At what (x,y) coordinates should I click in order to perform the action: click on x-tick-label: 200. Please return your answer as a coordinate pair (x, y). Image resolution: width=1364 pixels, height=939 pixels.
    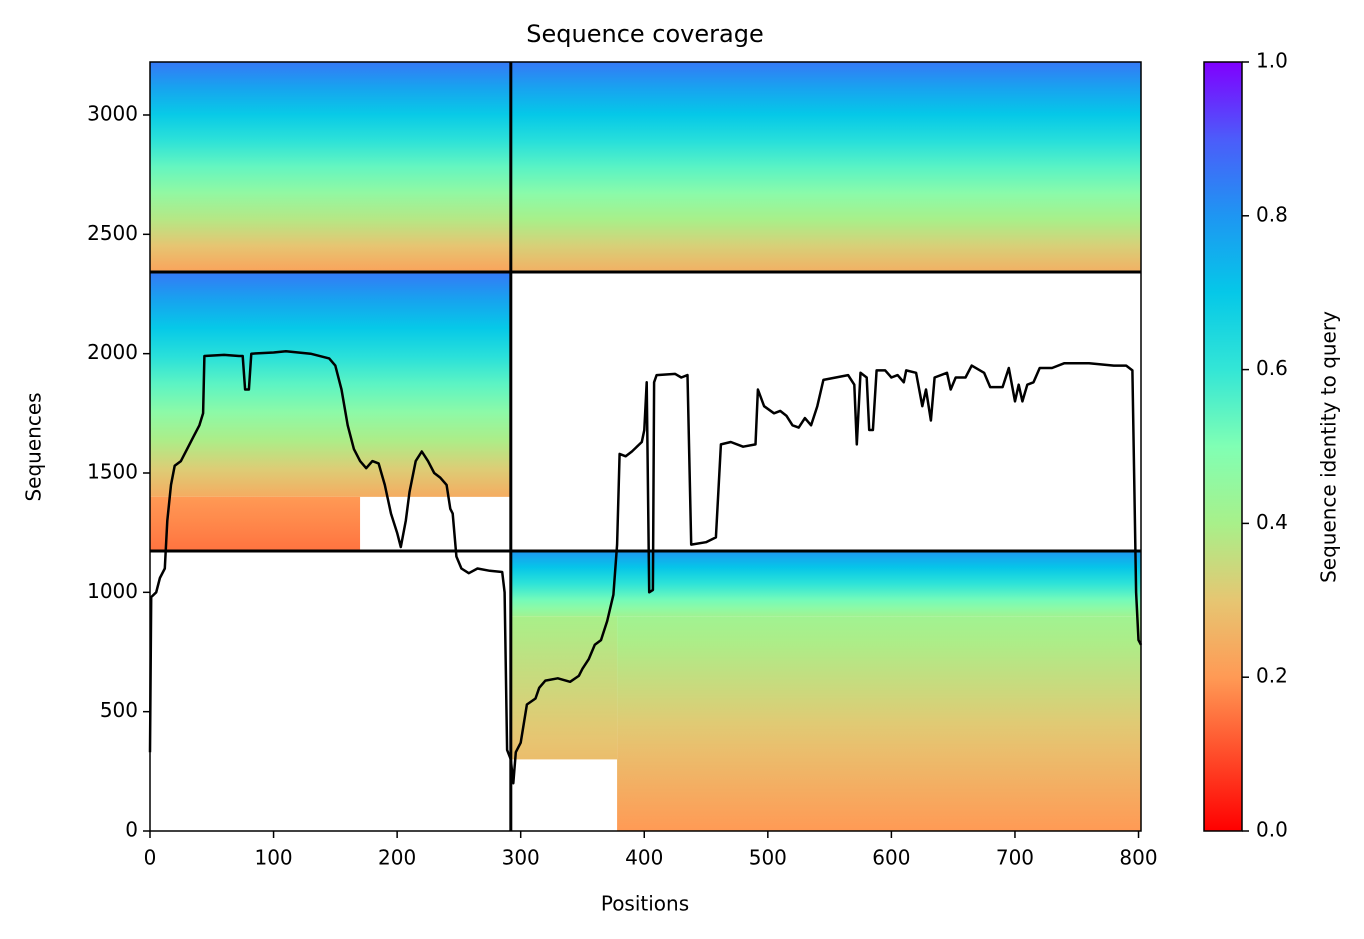
    Looking at the image, I should click on (397, 858).